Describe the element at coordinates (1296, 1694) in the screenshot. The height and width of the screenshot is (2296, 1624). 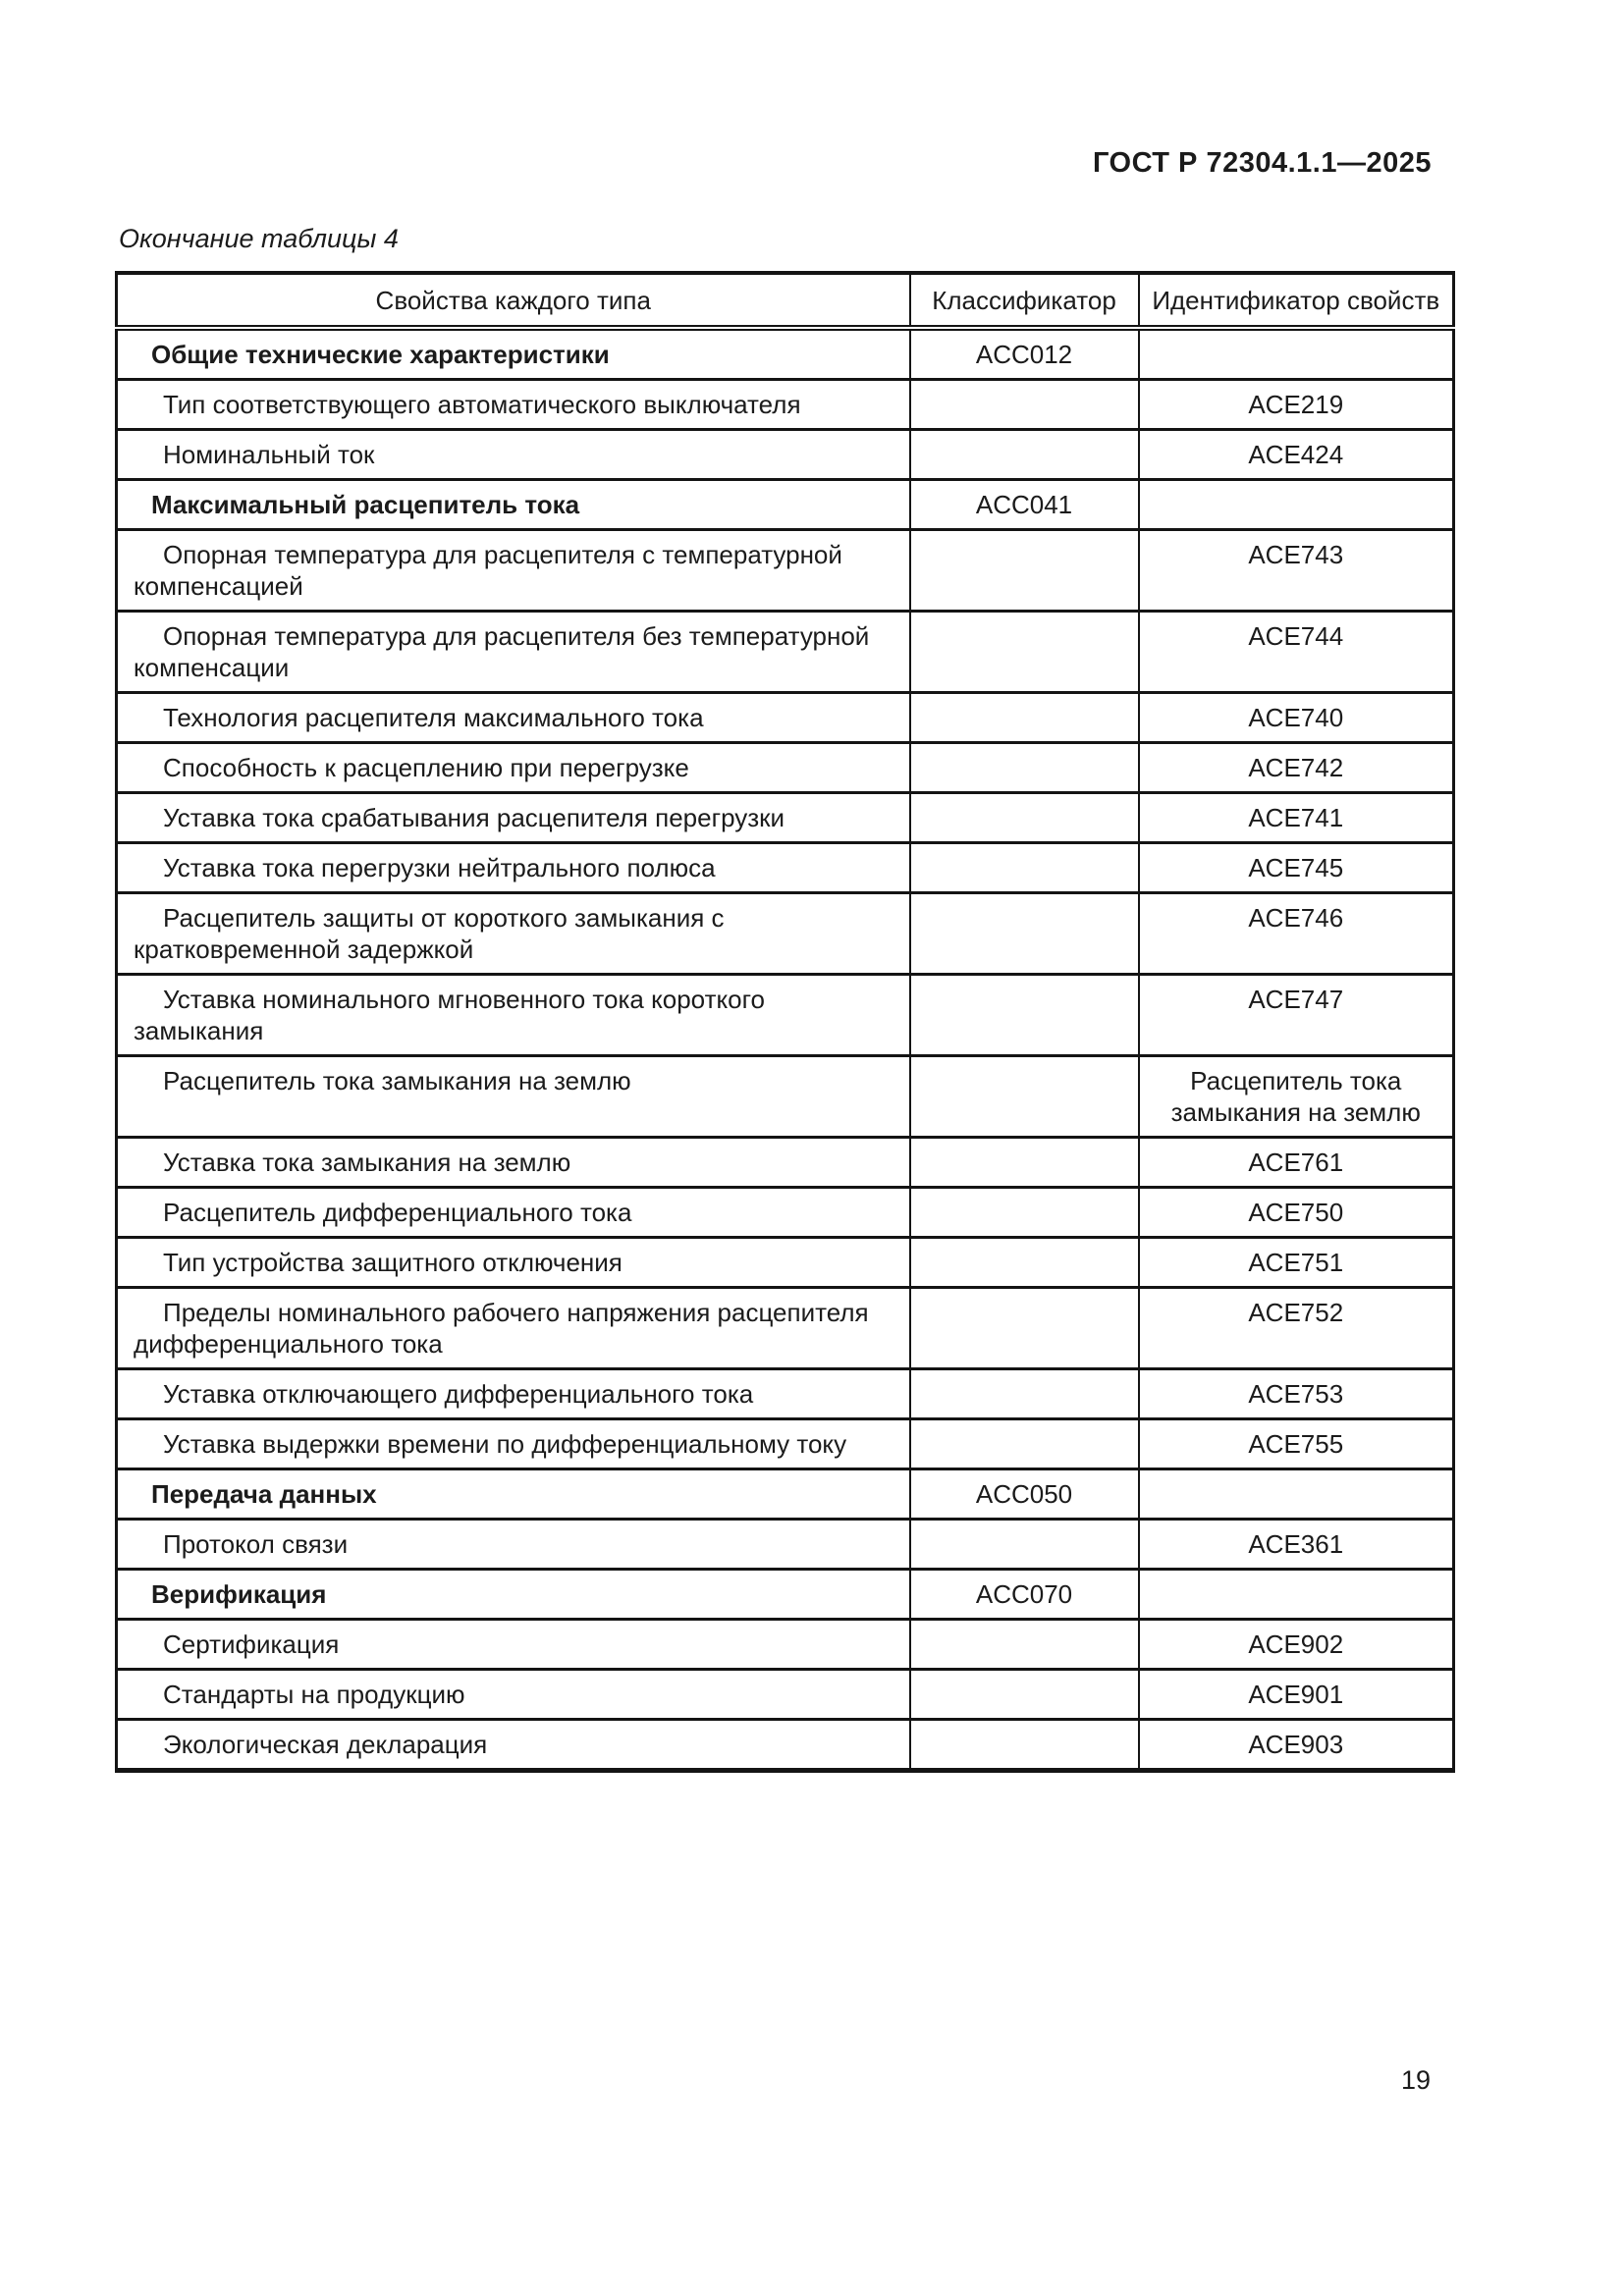
I see `identifier-cell: ACE901` at that location.